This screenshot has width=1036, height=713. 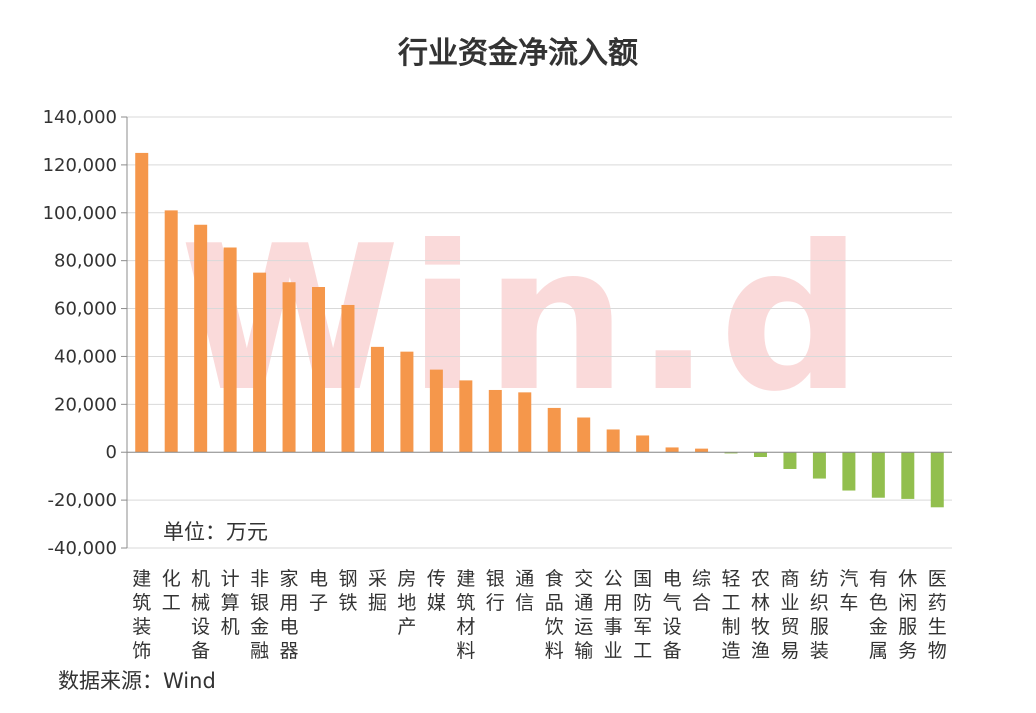 What do you see at coordinates (80, 165) in the screenshot?
I see `y-tick-label: 120,000` at bounding box center [80, 165].